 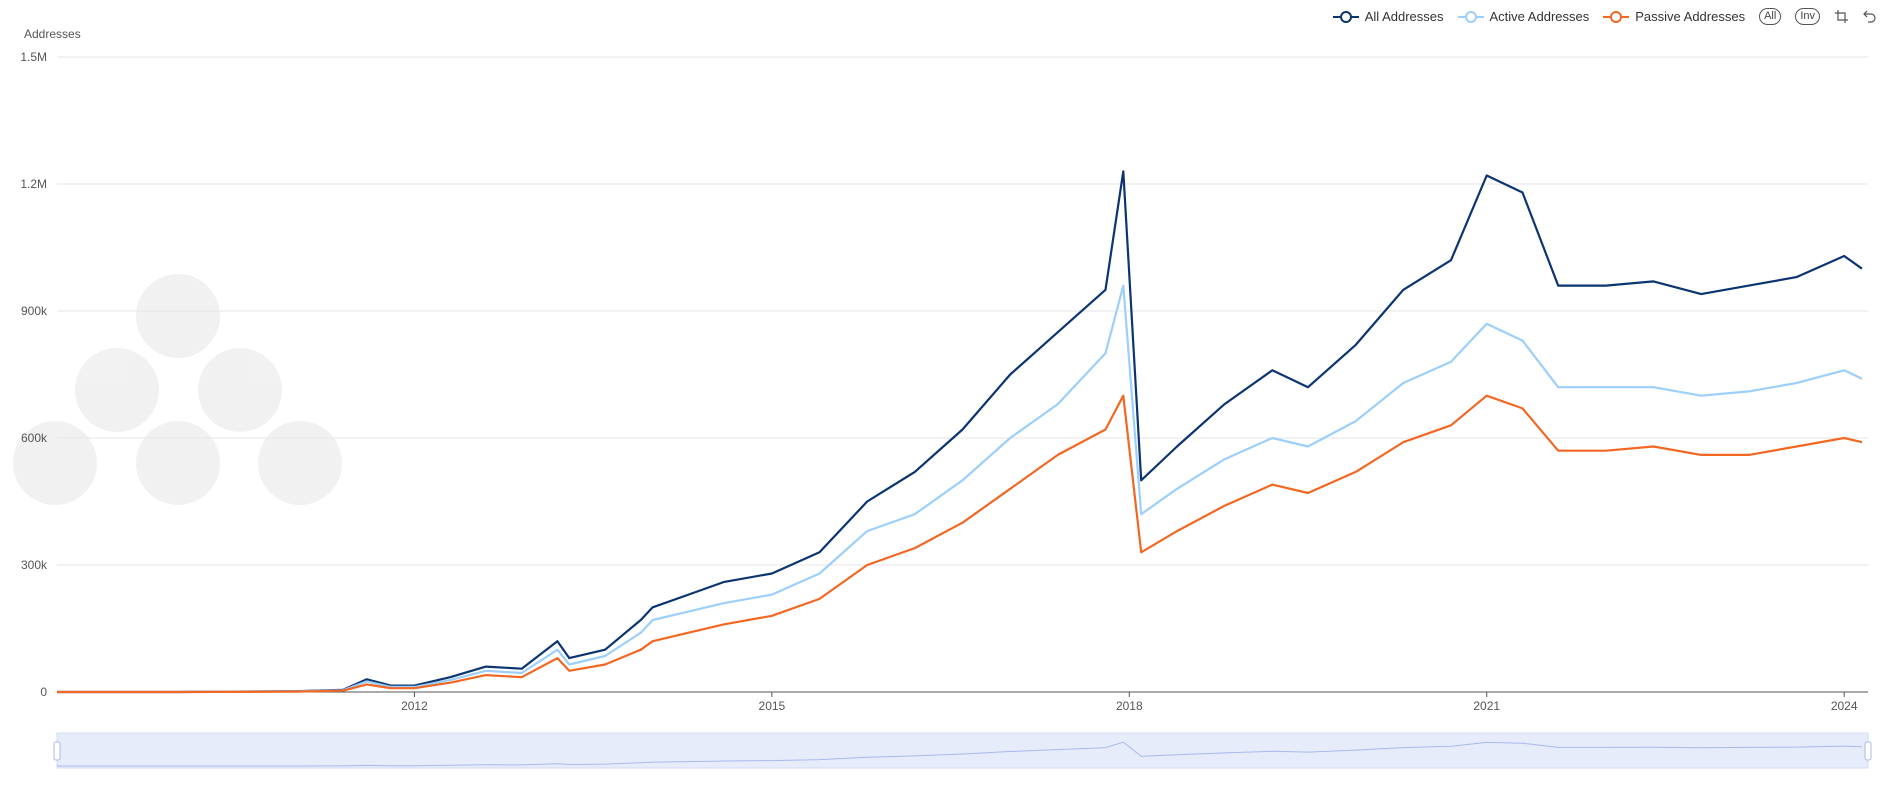 I want to click on zoom-slider-track, so click(x=962, y=750).